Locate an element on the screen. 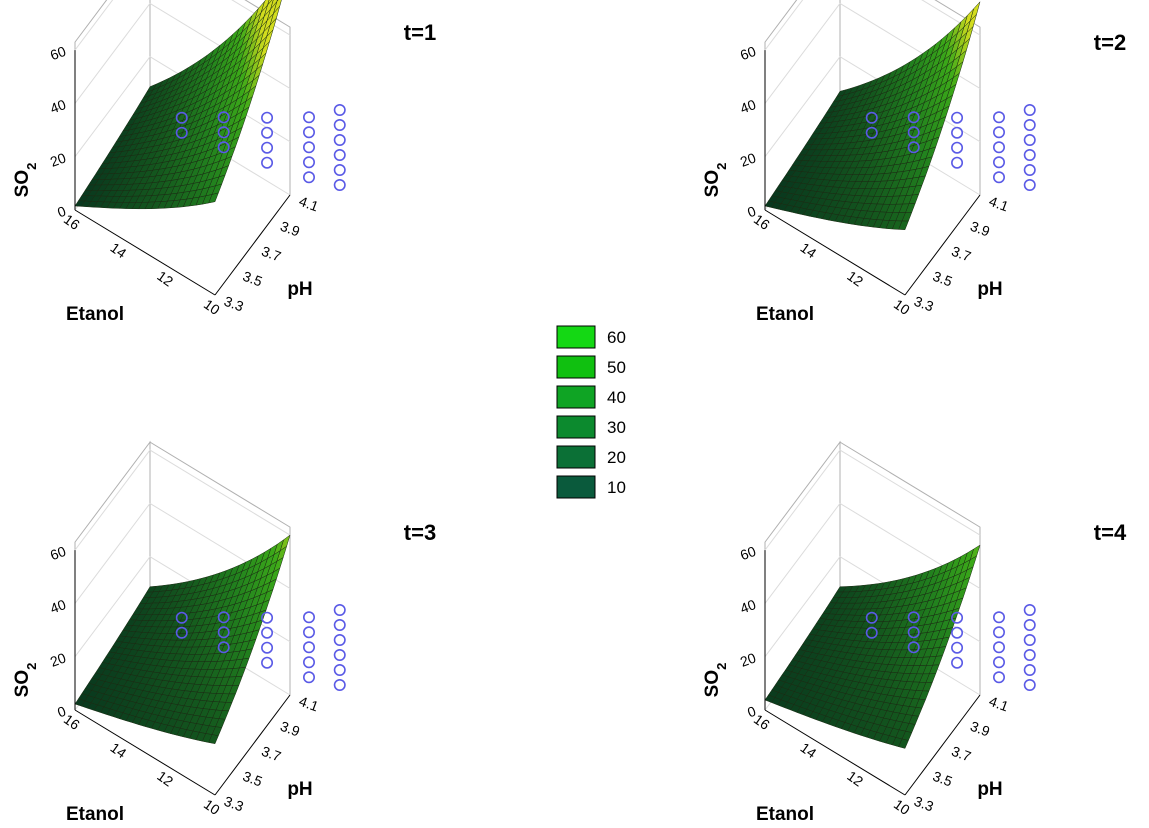 The image size is (1149, 828). y-tick-label: 4.1 is located at coordinates (309, 204).